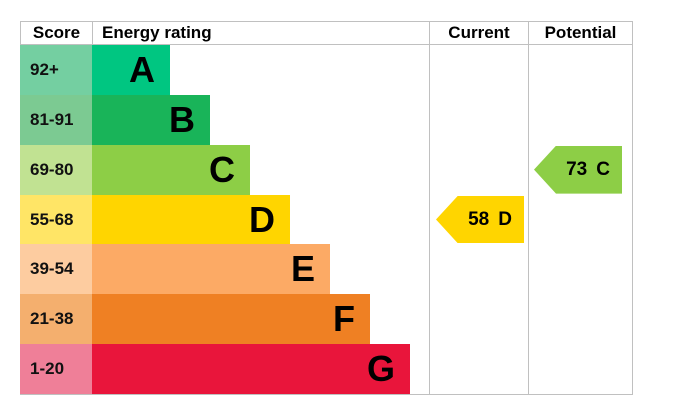 The width and height of the screenshot is (674, 408). Describe the element at coordinates (56, 119) in the screenshot. I see `score-range: 81-91` at that location.